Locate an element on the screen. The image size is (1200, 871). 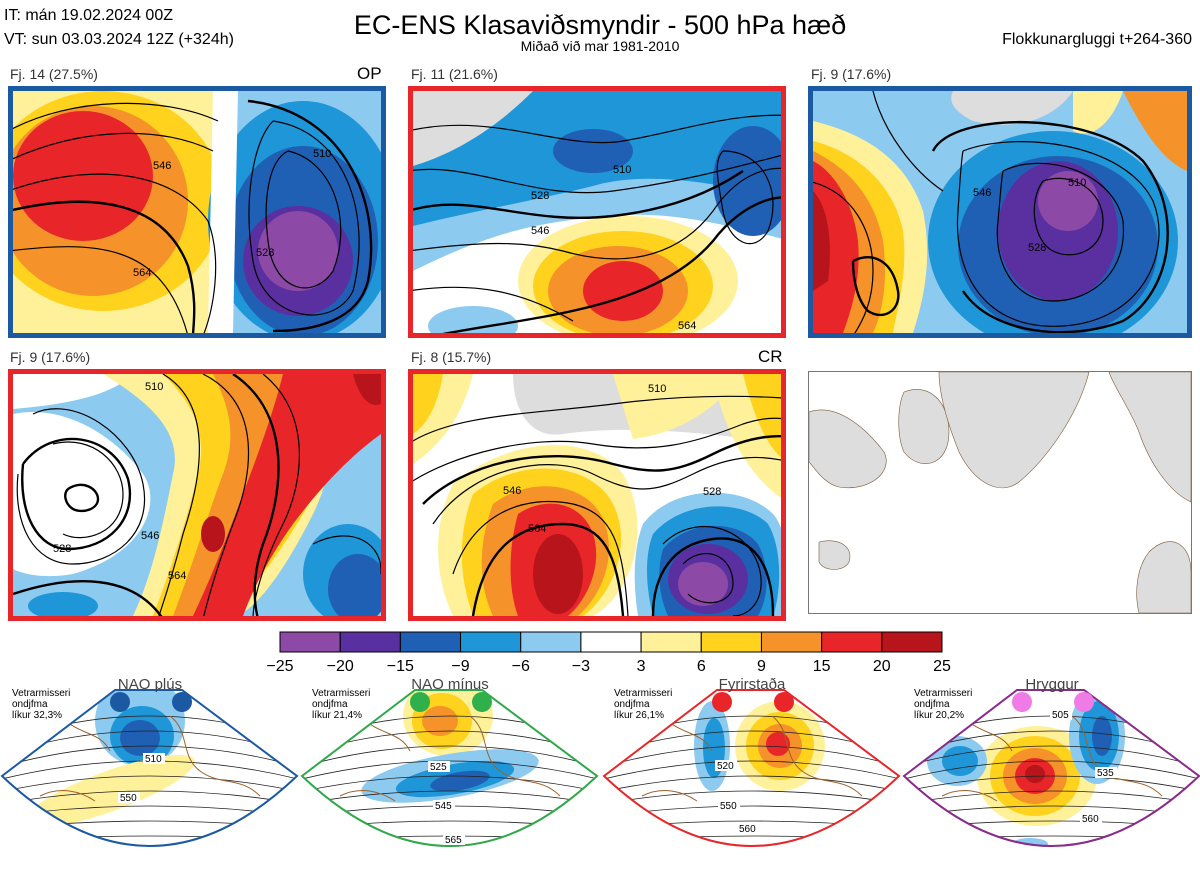
cluster-map-3: 510 528 546 is located at coordinates (1000, 212).